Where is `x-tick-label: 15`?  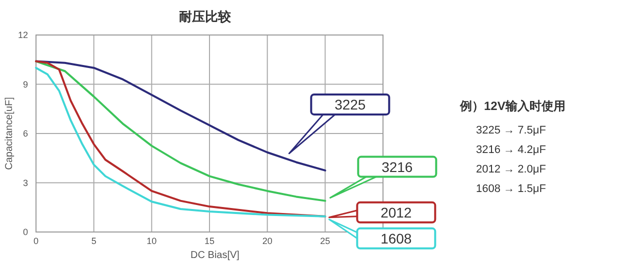 x-tick-label: 15 is located at coordinates (209, 241).